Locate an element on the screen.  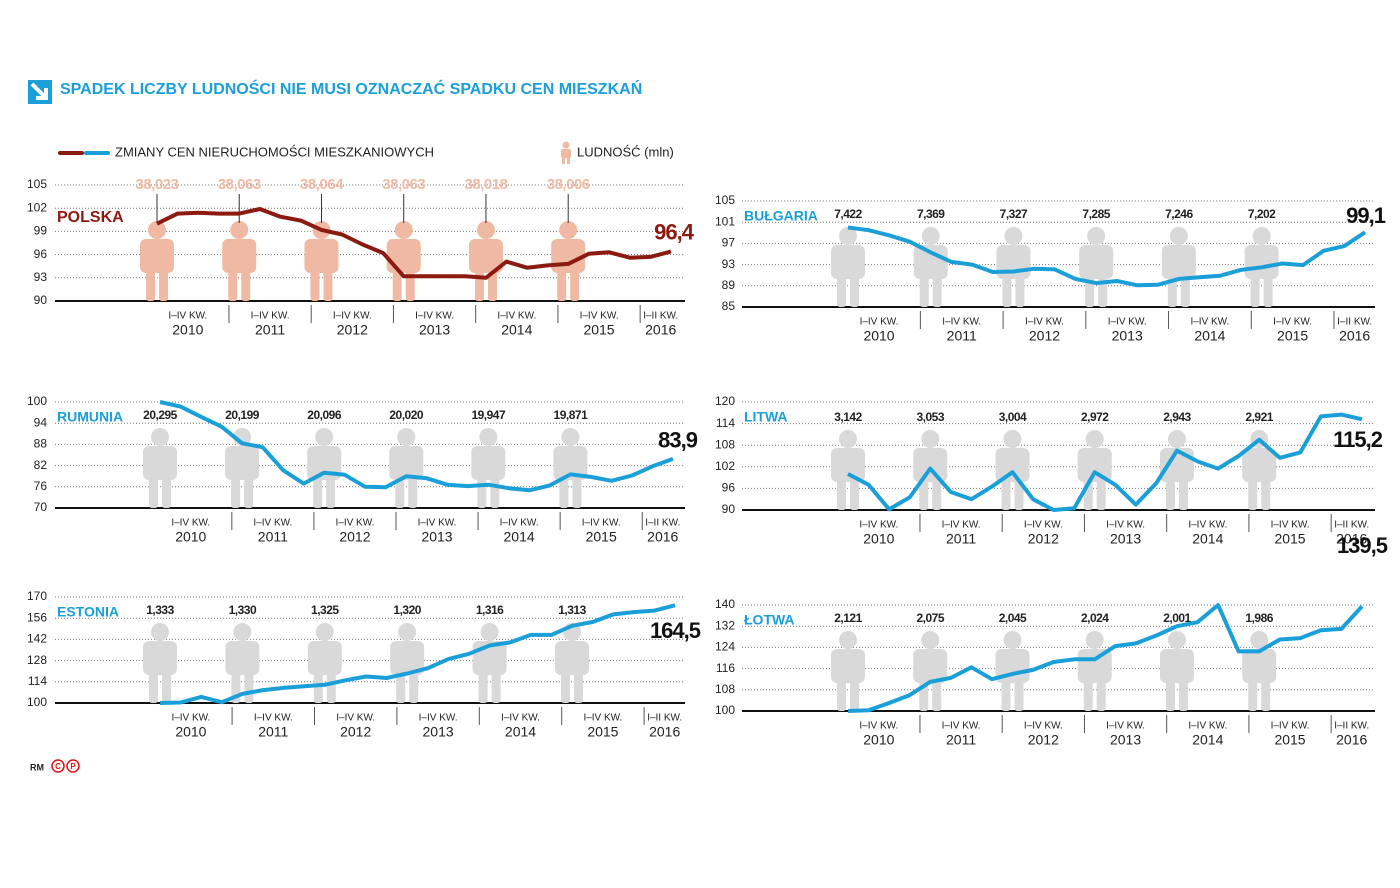
population-label: 7,202 is located at coordinates (1262, 214).